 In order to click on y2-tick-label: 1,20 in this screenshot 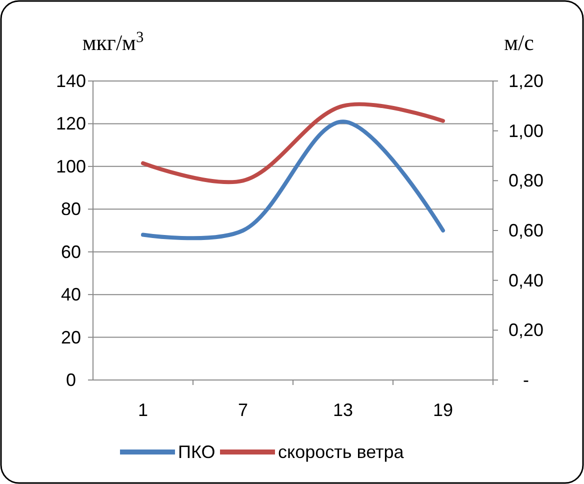, I will do `click(526, 81)`.